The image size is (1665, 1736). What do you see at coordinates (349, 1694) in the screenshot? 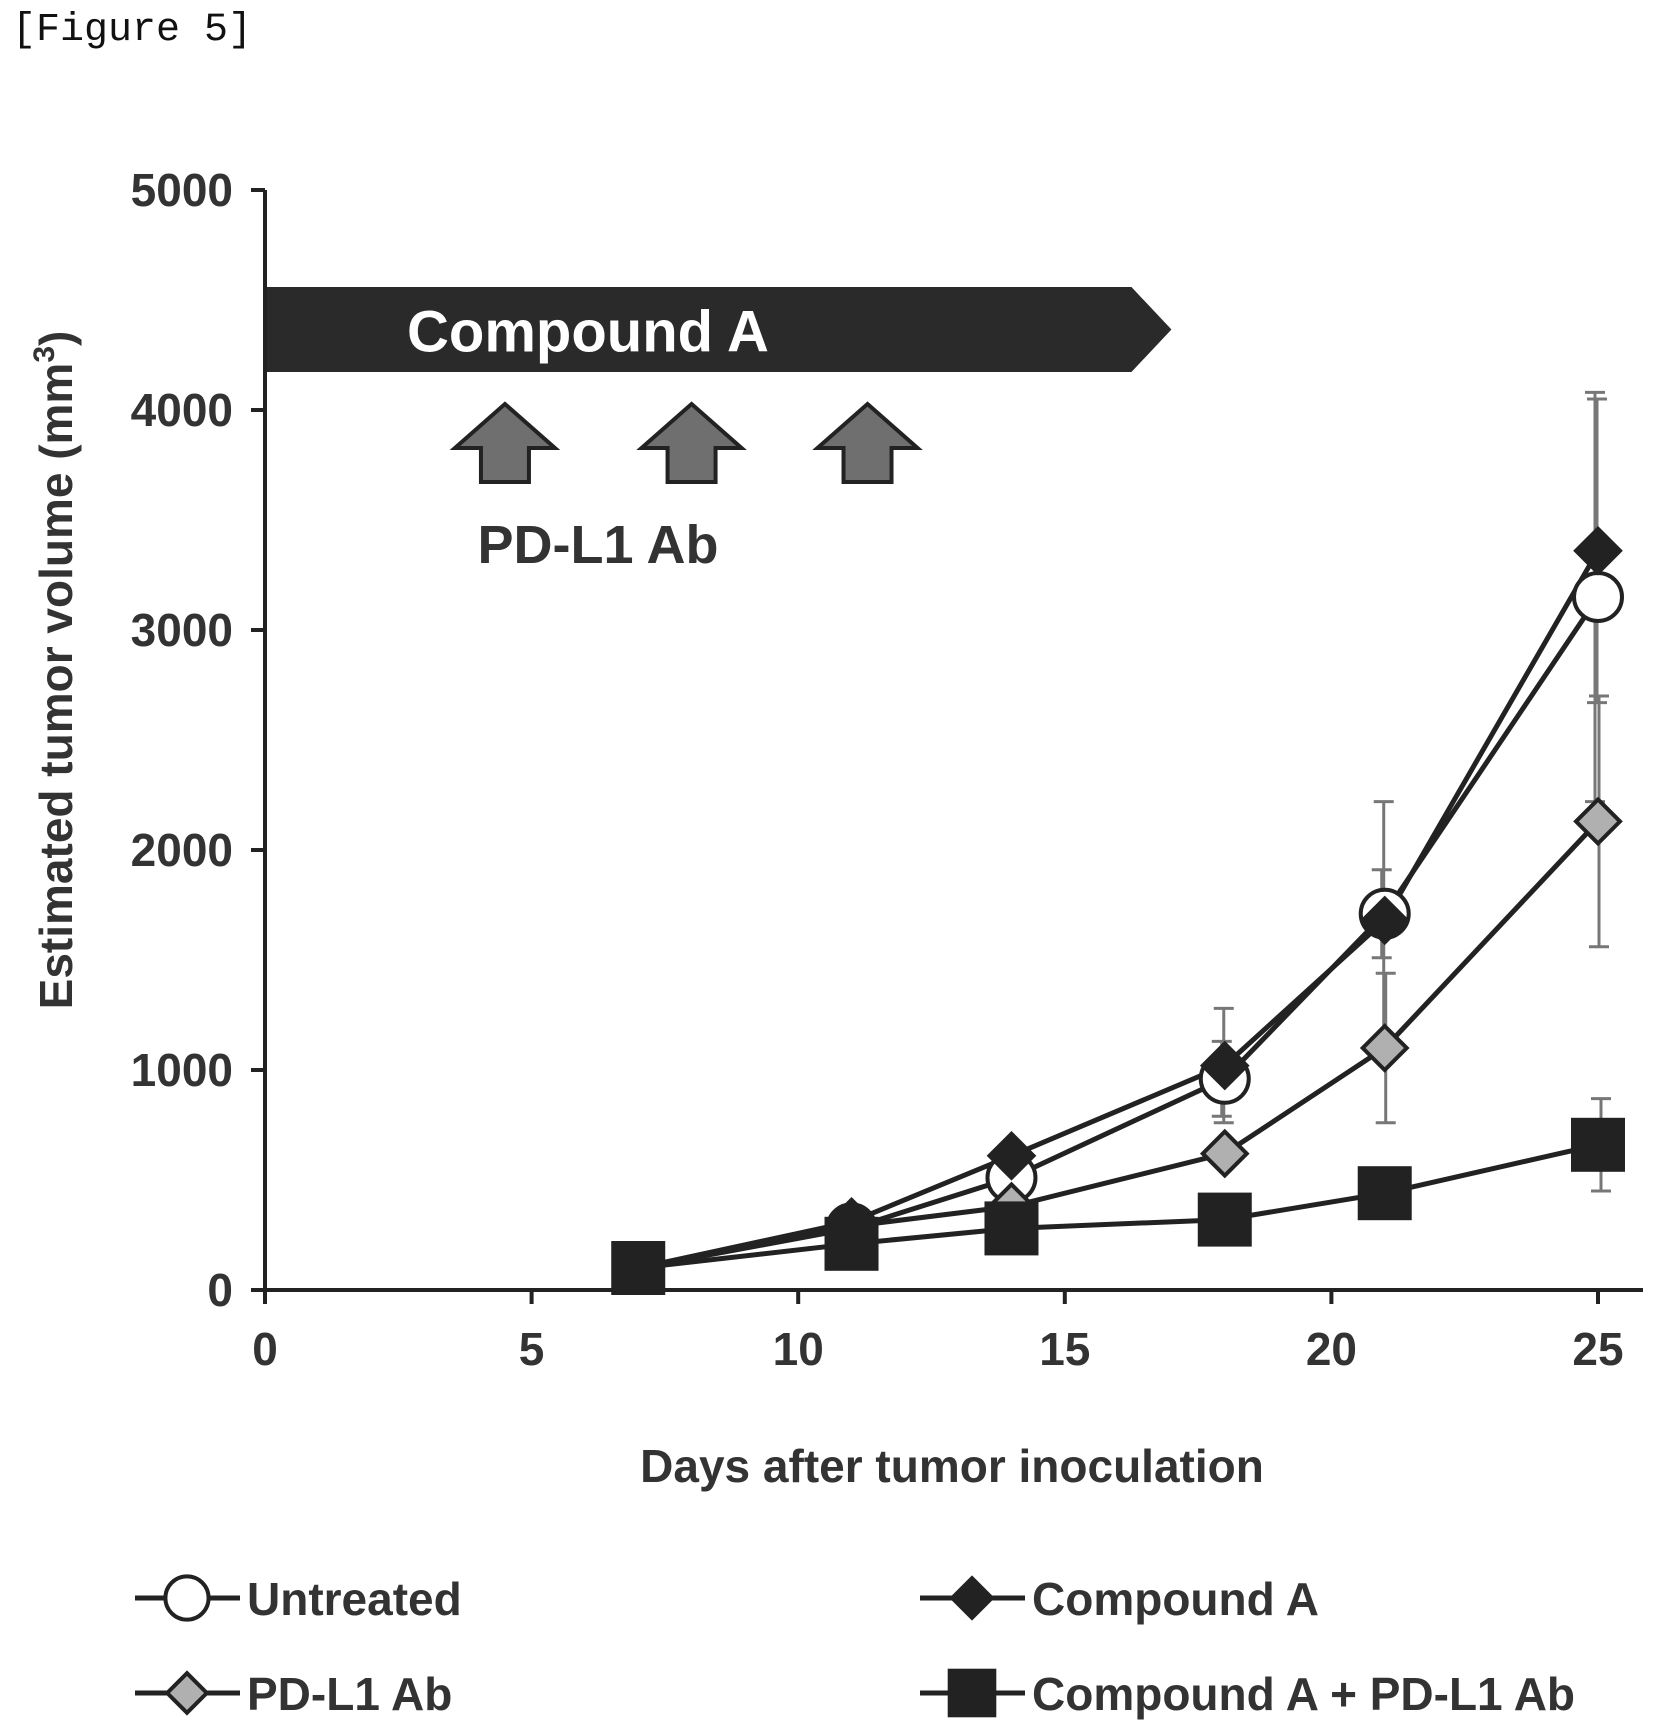
I see `legend-label: PD-L1 Ab` at bounding box center [349, 1694].